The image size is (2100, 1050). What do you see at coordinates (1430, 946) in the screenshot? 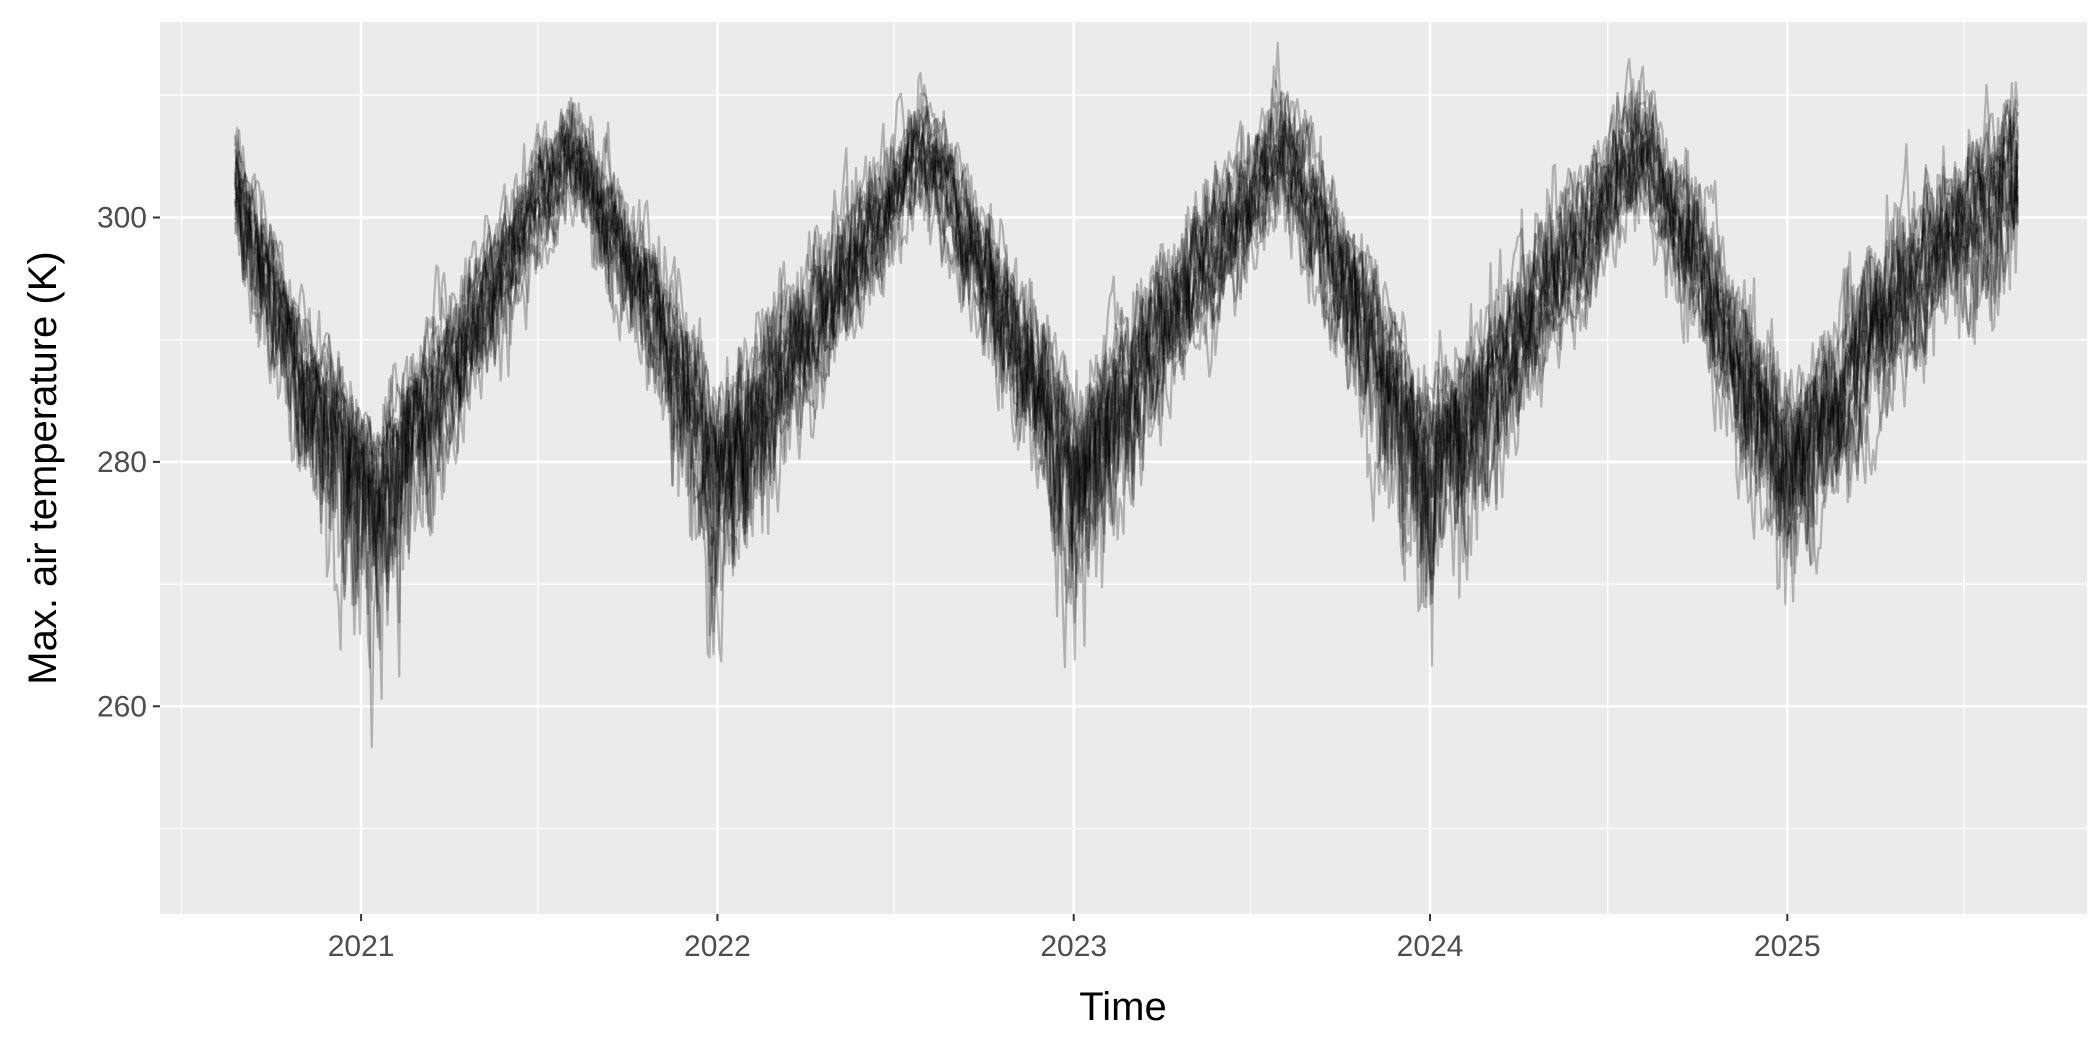
I see `x-tick-label: 2024` at bounding box center [1430, 946].